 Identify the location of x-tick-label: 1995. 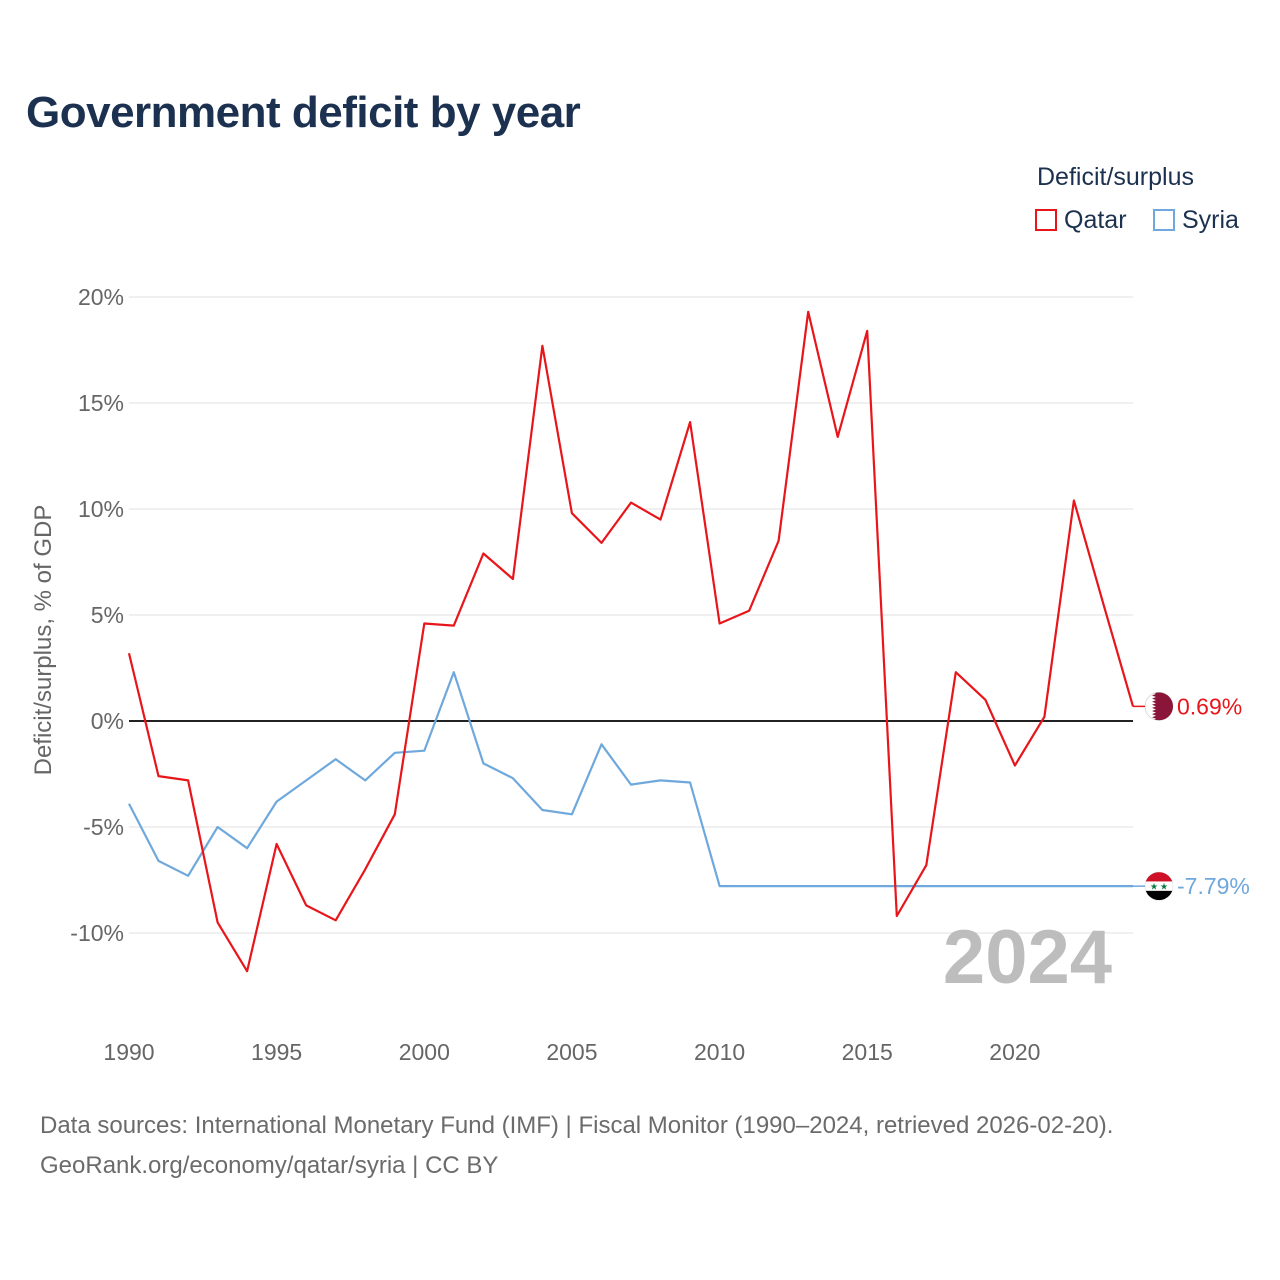
(276, 1052).